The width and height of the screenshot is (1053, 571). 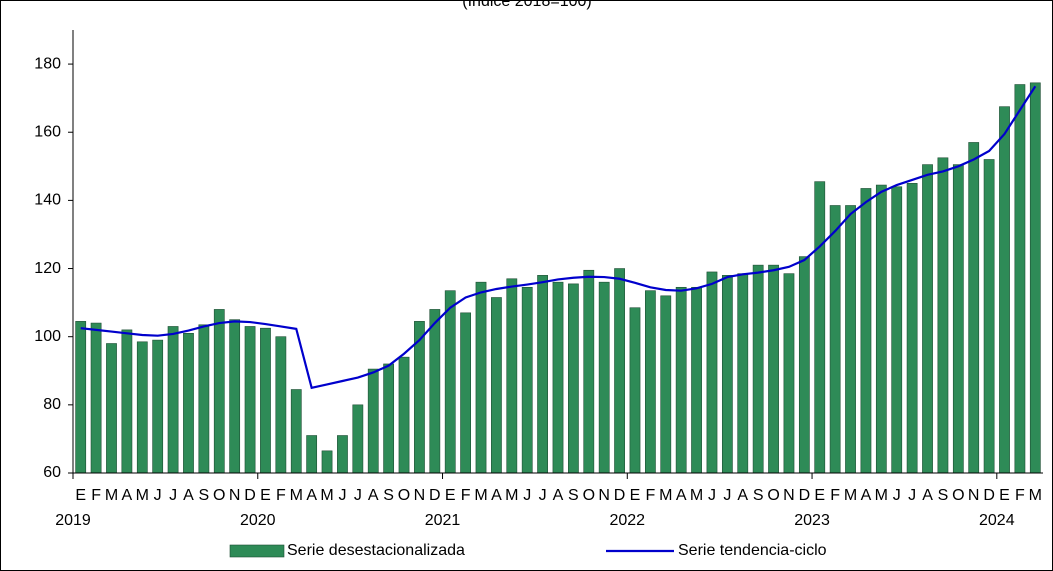 What do you see at coordinates (73, 520) in the screenshot?
I see `x-year-label: 2019` at bounding box center [73, 520].